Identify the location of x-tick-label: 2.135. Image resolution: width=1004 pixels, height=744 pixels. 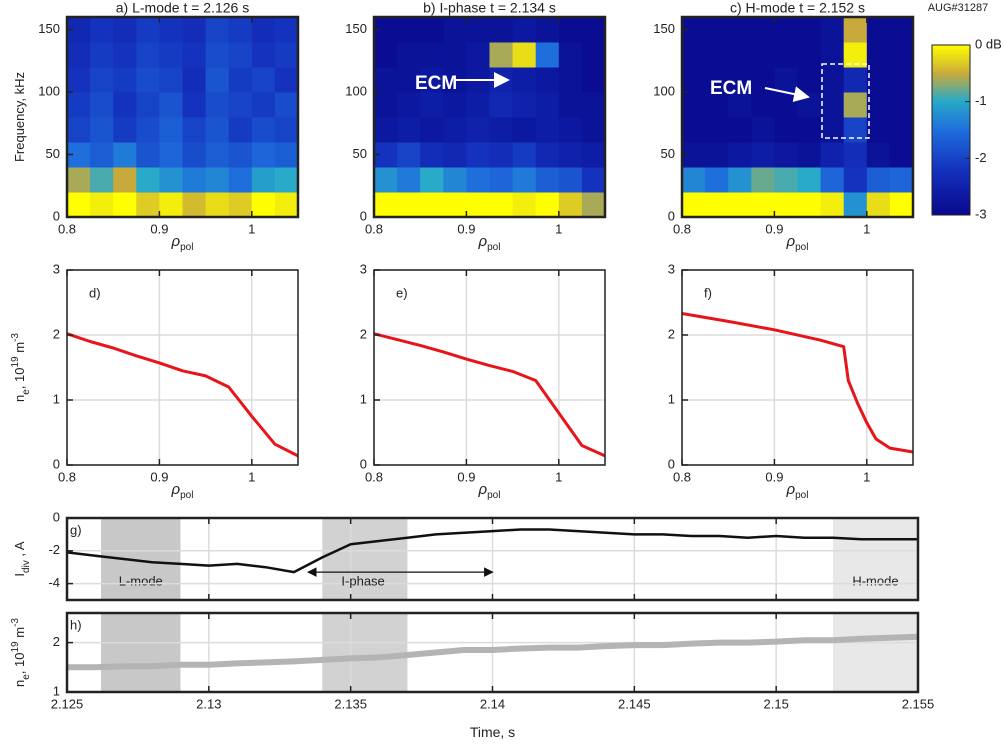
(350, 703).